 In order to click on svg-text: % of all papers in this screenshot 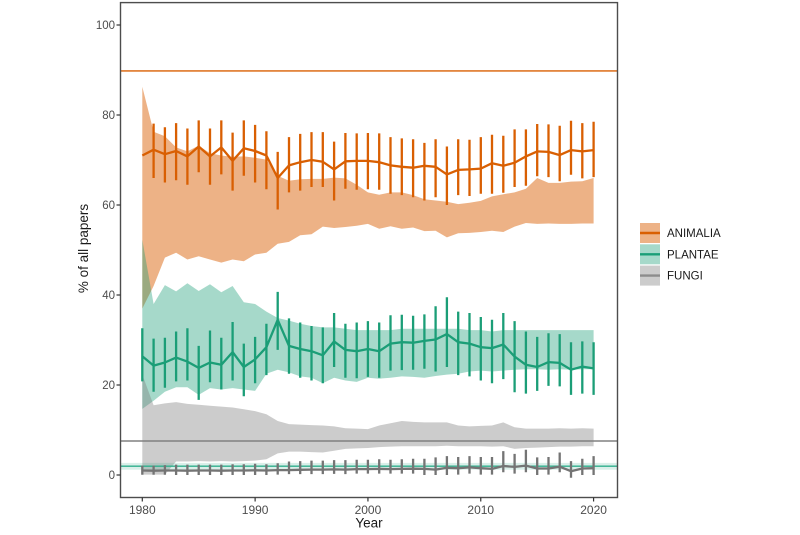, I will do `click(83, 249)`.